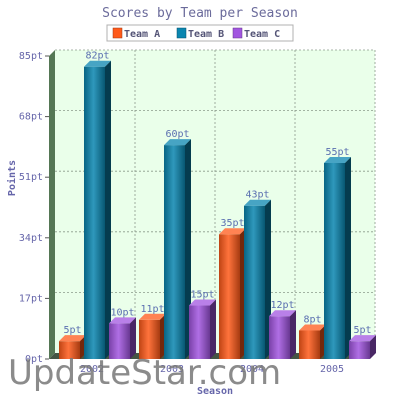 This screenshot has height=400, width=400. Describe the element at coordinates (332, 369) in the screenshot. I see `xtick-label-2005: 2005` at that location.